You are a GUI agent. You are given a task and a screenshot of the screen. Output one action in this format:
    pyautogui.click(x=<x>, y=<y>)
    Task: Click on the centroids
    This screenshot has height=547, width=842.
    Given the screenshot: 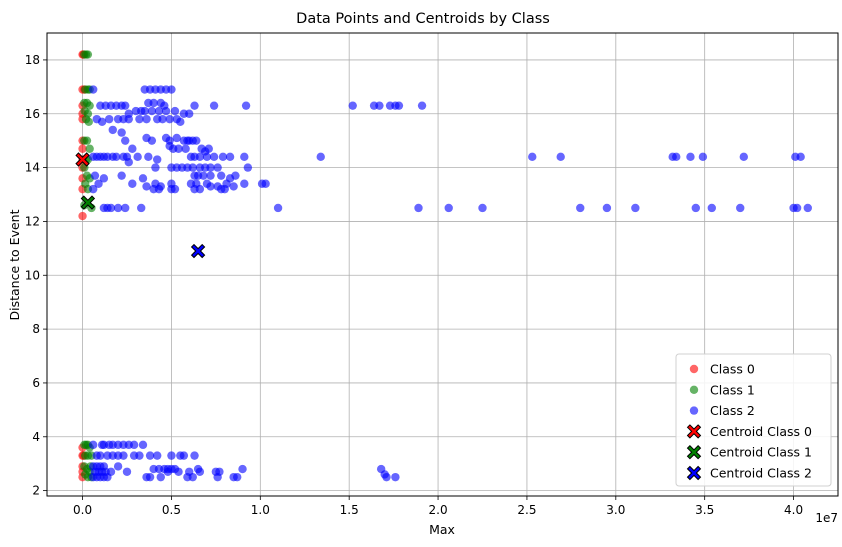 What is the action you would take?
    pyautogui.click(x=140, y=205)
    